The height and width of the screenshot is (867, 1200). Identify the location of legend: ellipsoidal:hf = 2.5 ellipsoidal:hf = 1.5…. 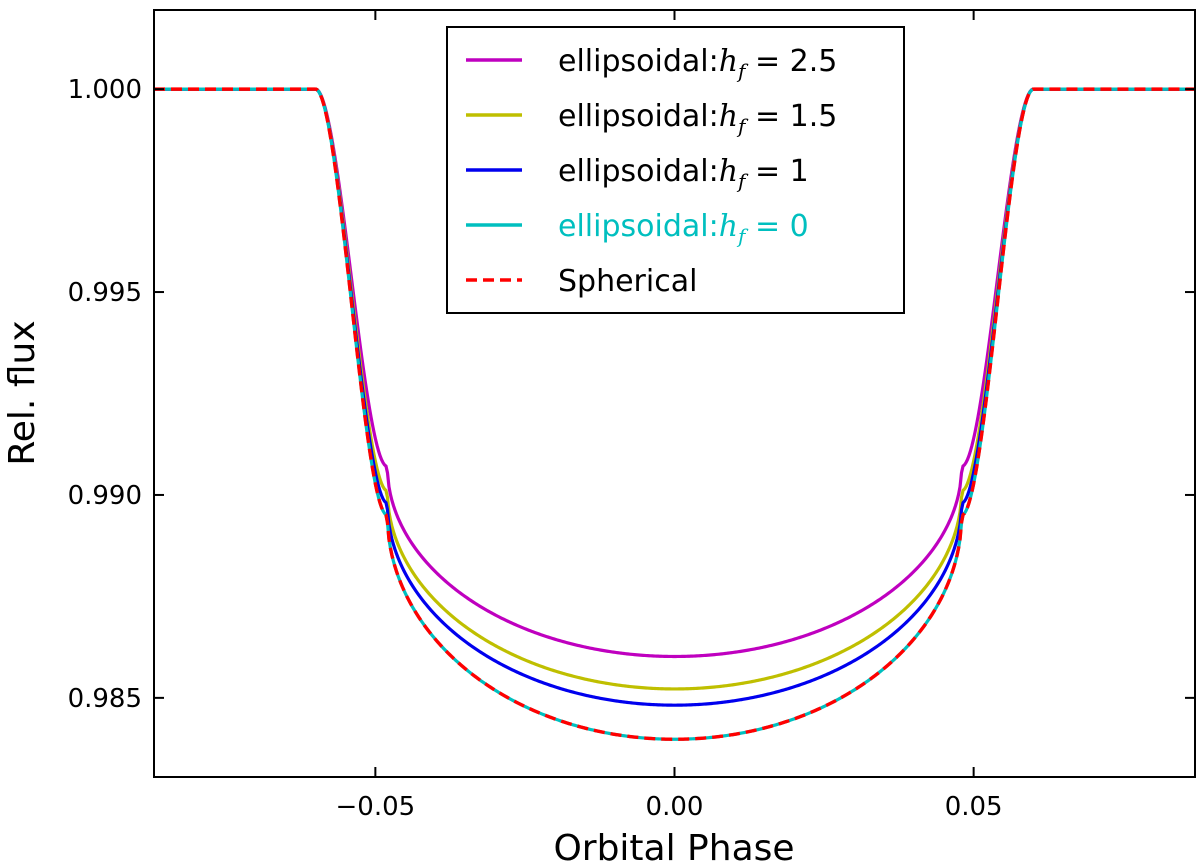
(675, 170).